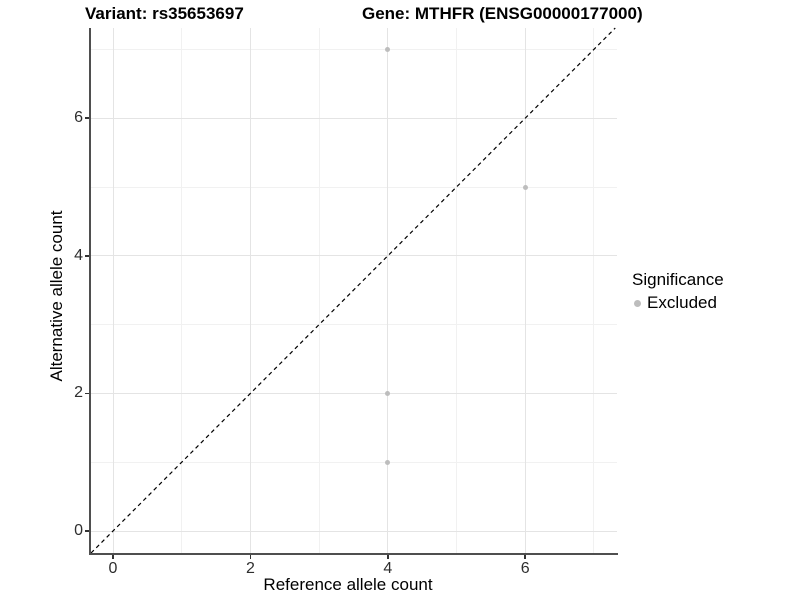 This screenshot has width=800, height=600. Describe the element at coordinates (502, 13) in the screenshot. I see `plot-title-gene: Gene: MTHFR (ENSG00000177000)` at that location.